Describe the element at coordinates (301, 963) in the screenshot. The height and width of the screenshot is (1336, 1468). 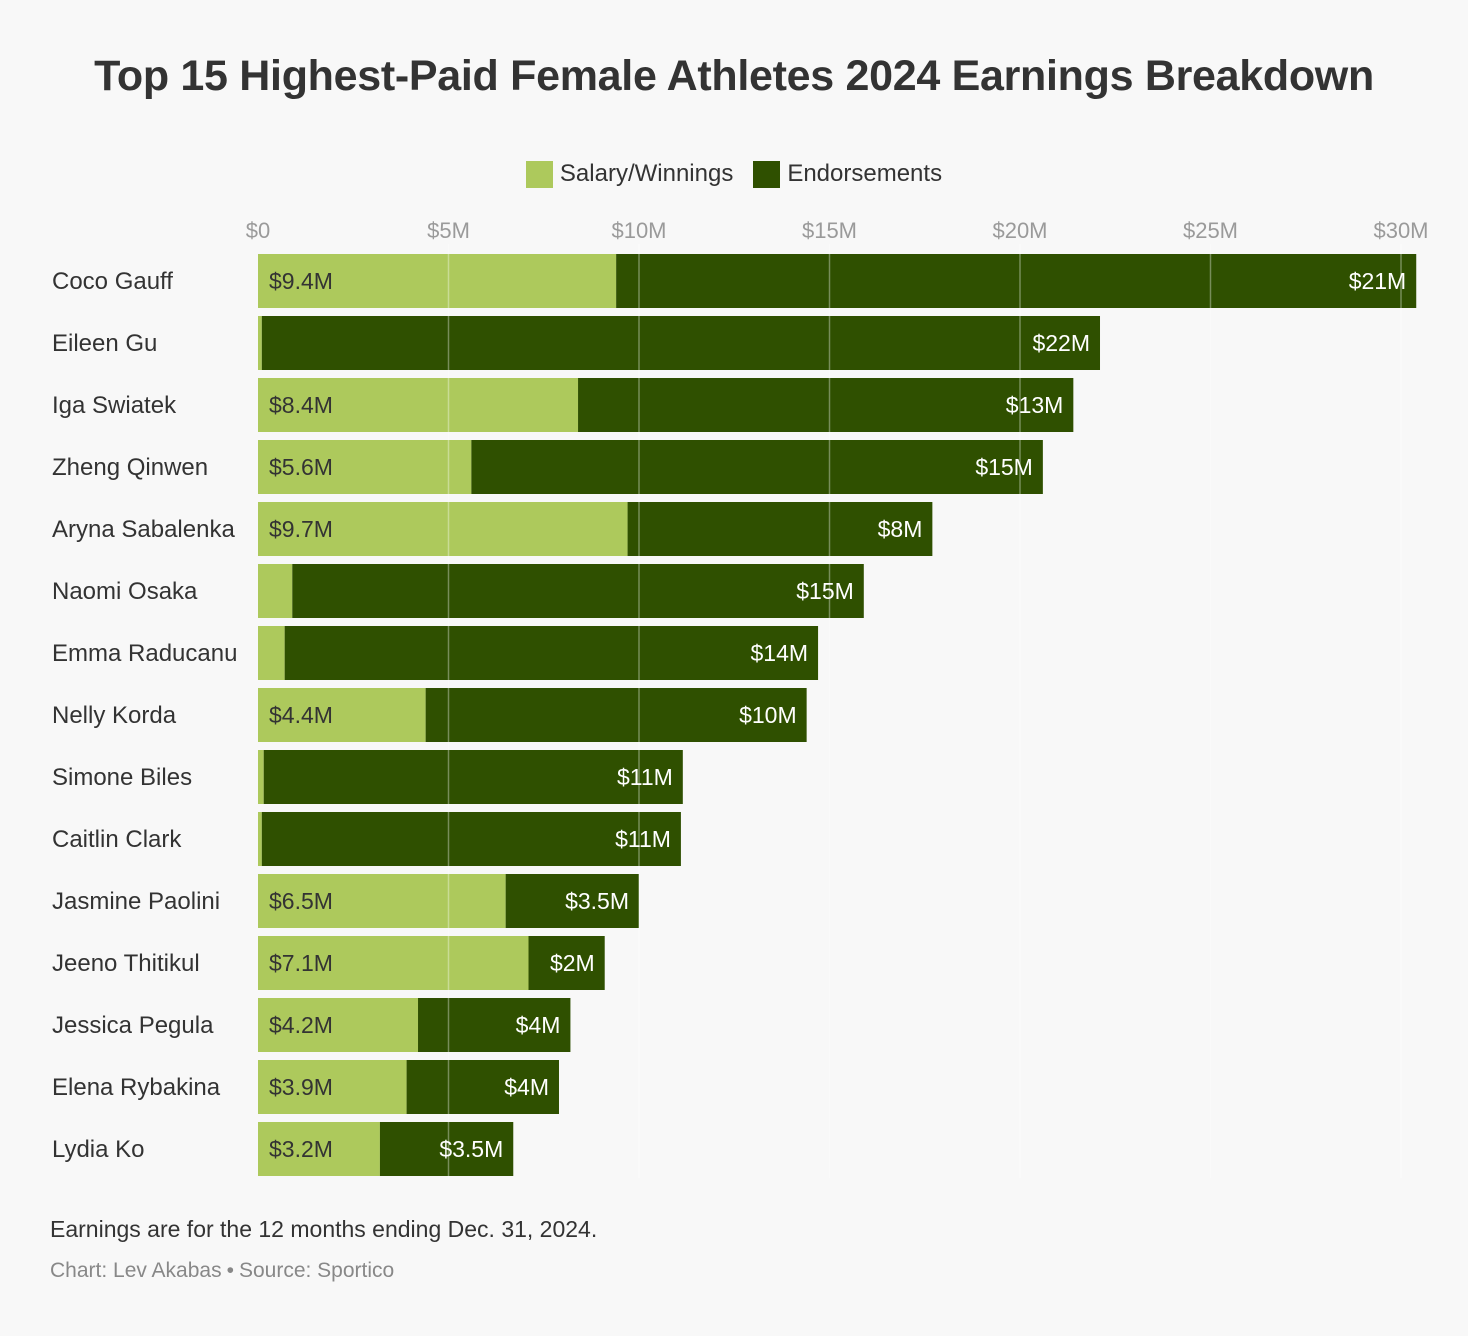
I see `data-label-salary: $7.1M` at that location.